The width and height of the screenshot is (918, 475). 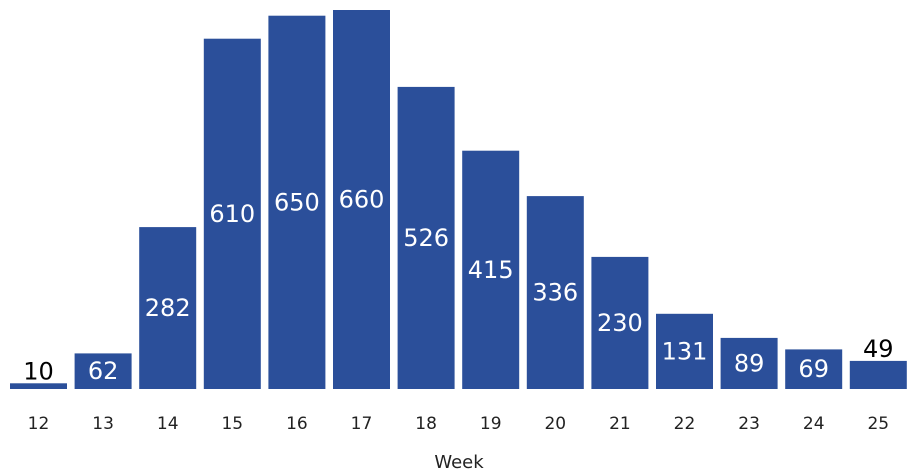 I want to click on value-label-week-23: 89, so click(x=749, y=363).